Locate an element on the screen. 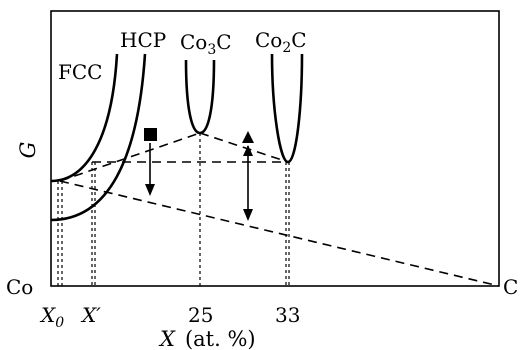 The width and height of the screenshot is (520, 350). tangent-fcc-to-co3c is located at coordinates (130, 157).